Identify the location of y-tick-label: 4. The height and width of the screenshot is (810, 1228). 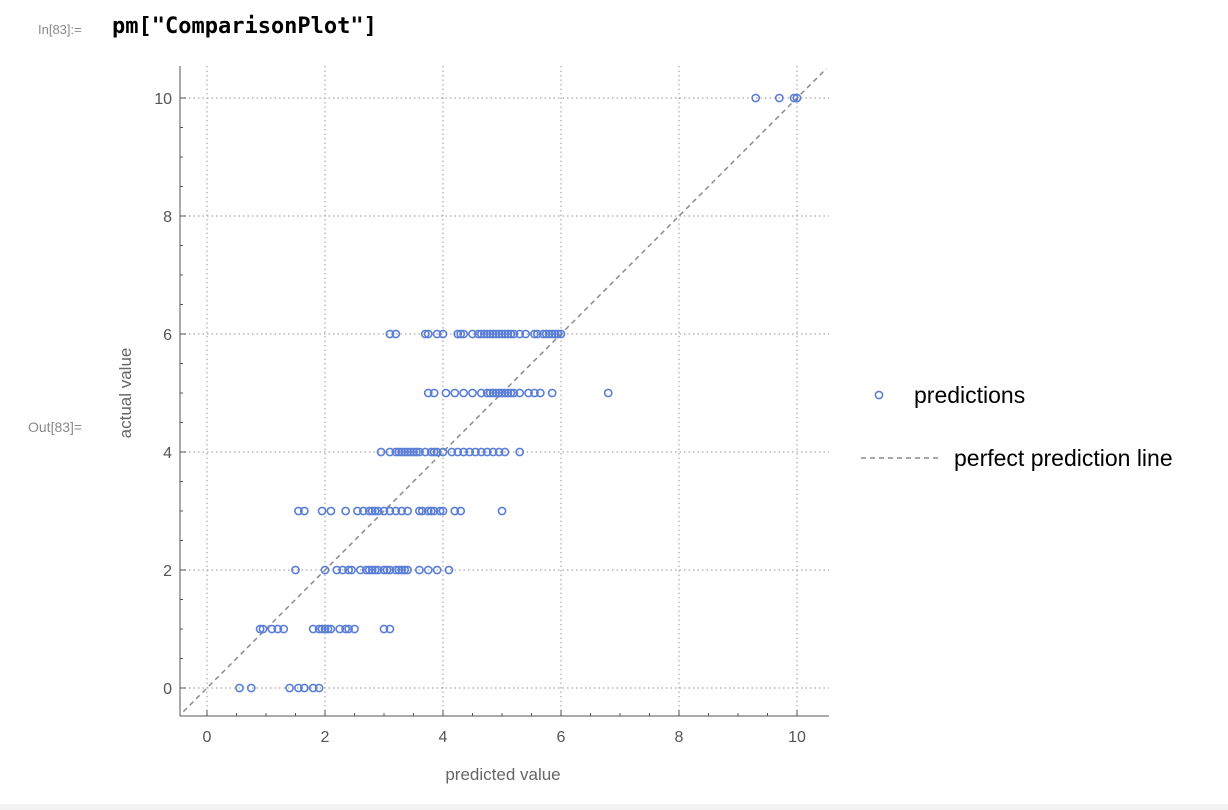
(167, 453).